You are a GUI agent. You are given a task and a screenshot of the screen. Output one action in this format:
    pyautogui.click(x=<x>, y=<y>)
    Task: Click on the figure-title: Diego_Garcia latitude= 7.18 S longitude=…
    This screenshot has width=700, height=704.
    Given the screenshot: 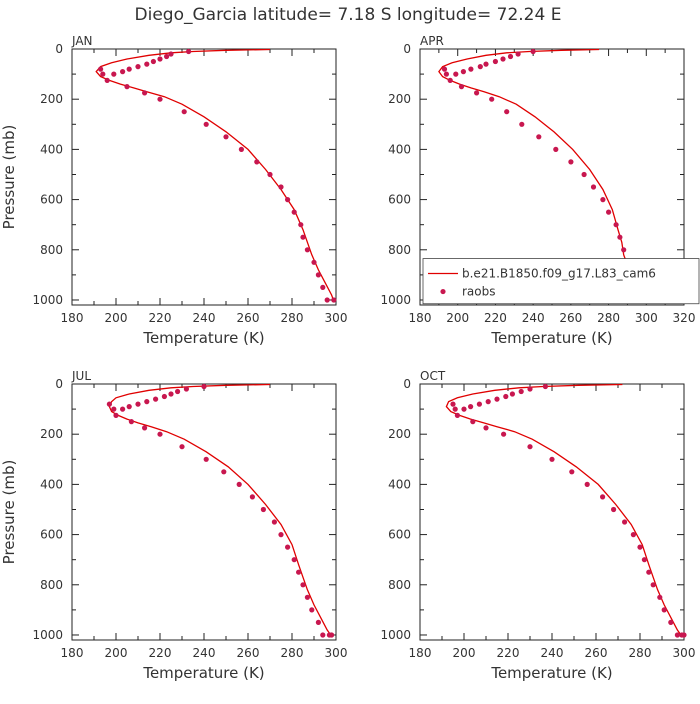 What is the action you would take?
    pyautogui.click(x=348, y=15)
    